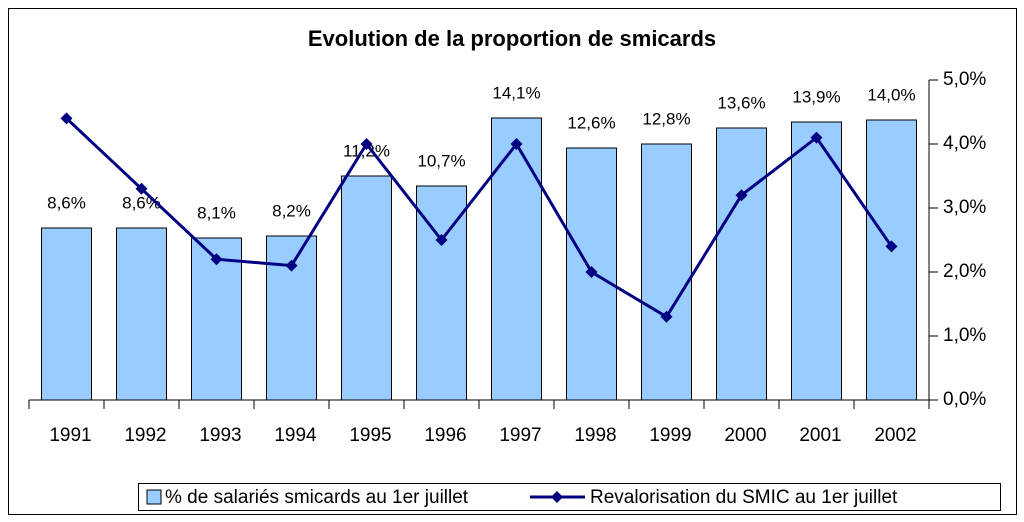  Describe the element at coordinates (745, 435) in the screenshot. I see `x-tick-label: 2000` at that location.